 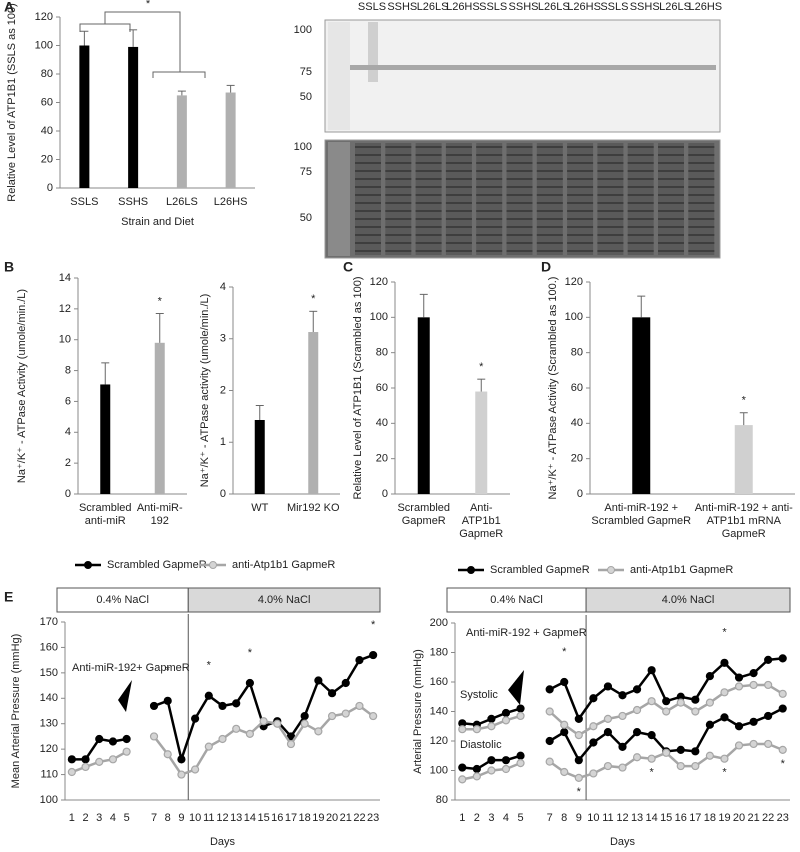 What do you see at coordinates (259, 456) in the screenshot?
I see `bar` at bounding box center [259, 456].